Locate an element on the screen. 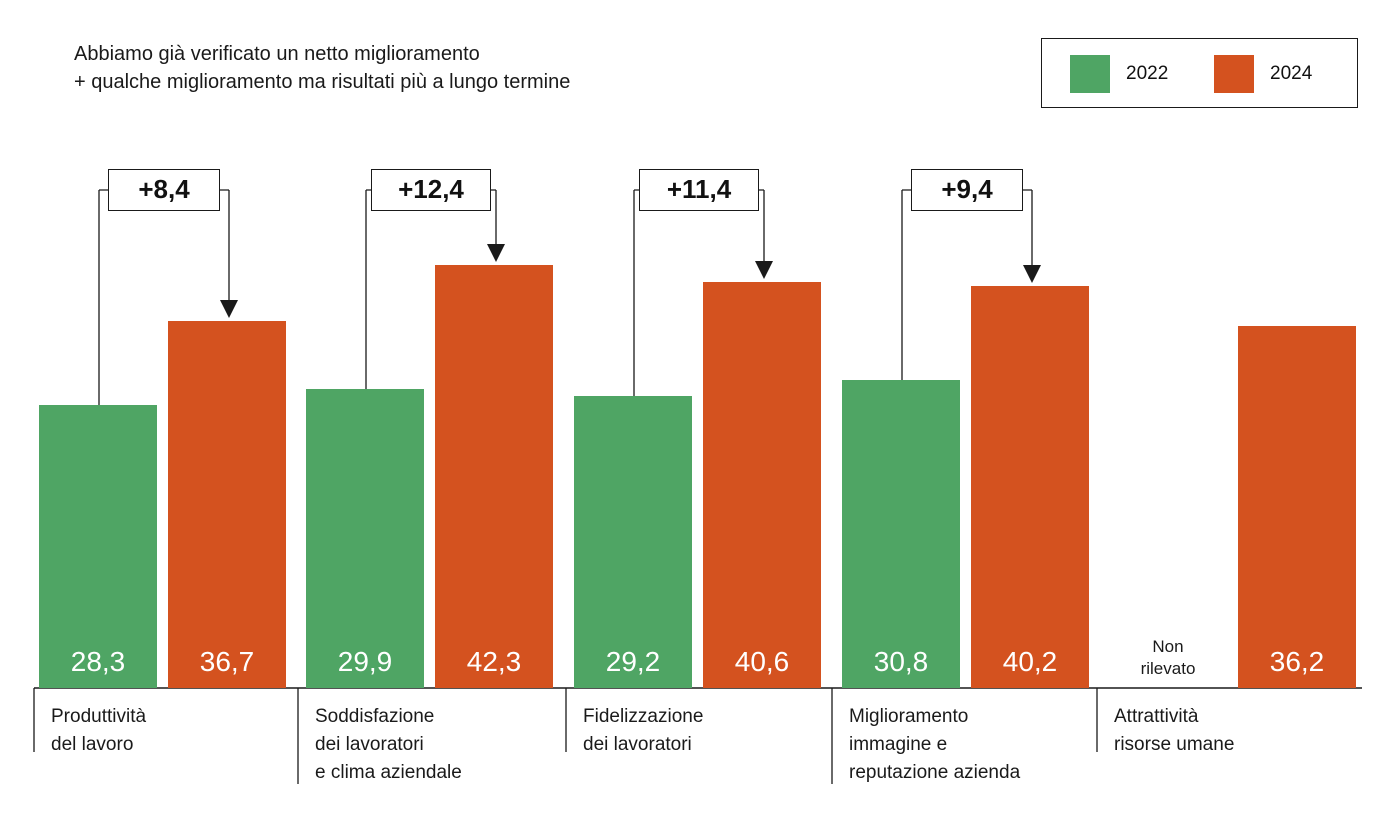 The image size is (1400, 836). bar-value-label: 36,2 is located at coordinates (1297, 661).